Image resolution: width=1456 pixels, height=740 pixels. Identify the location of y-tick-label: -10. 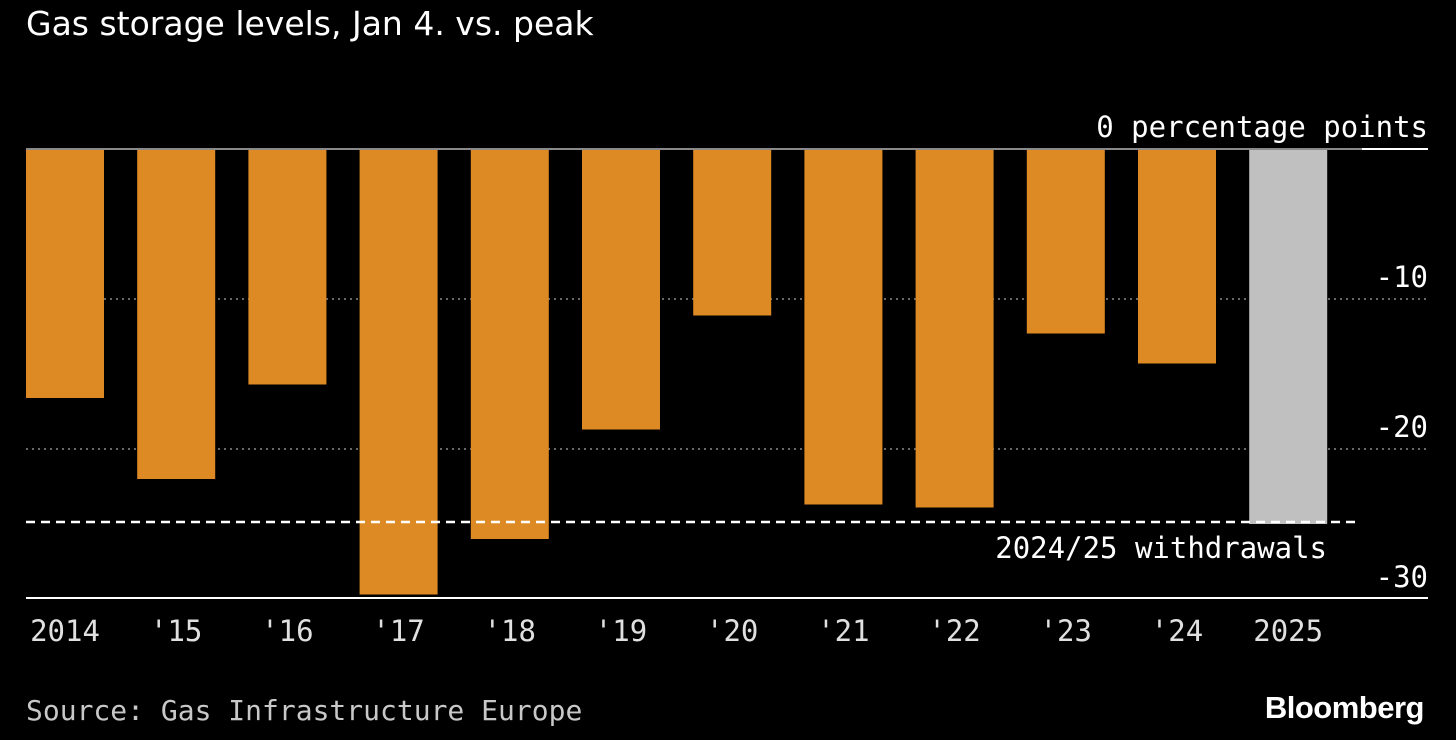
(1402, 277).